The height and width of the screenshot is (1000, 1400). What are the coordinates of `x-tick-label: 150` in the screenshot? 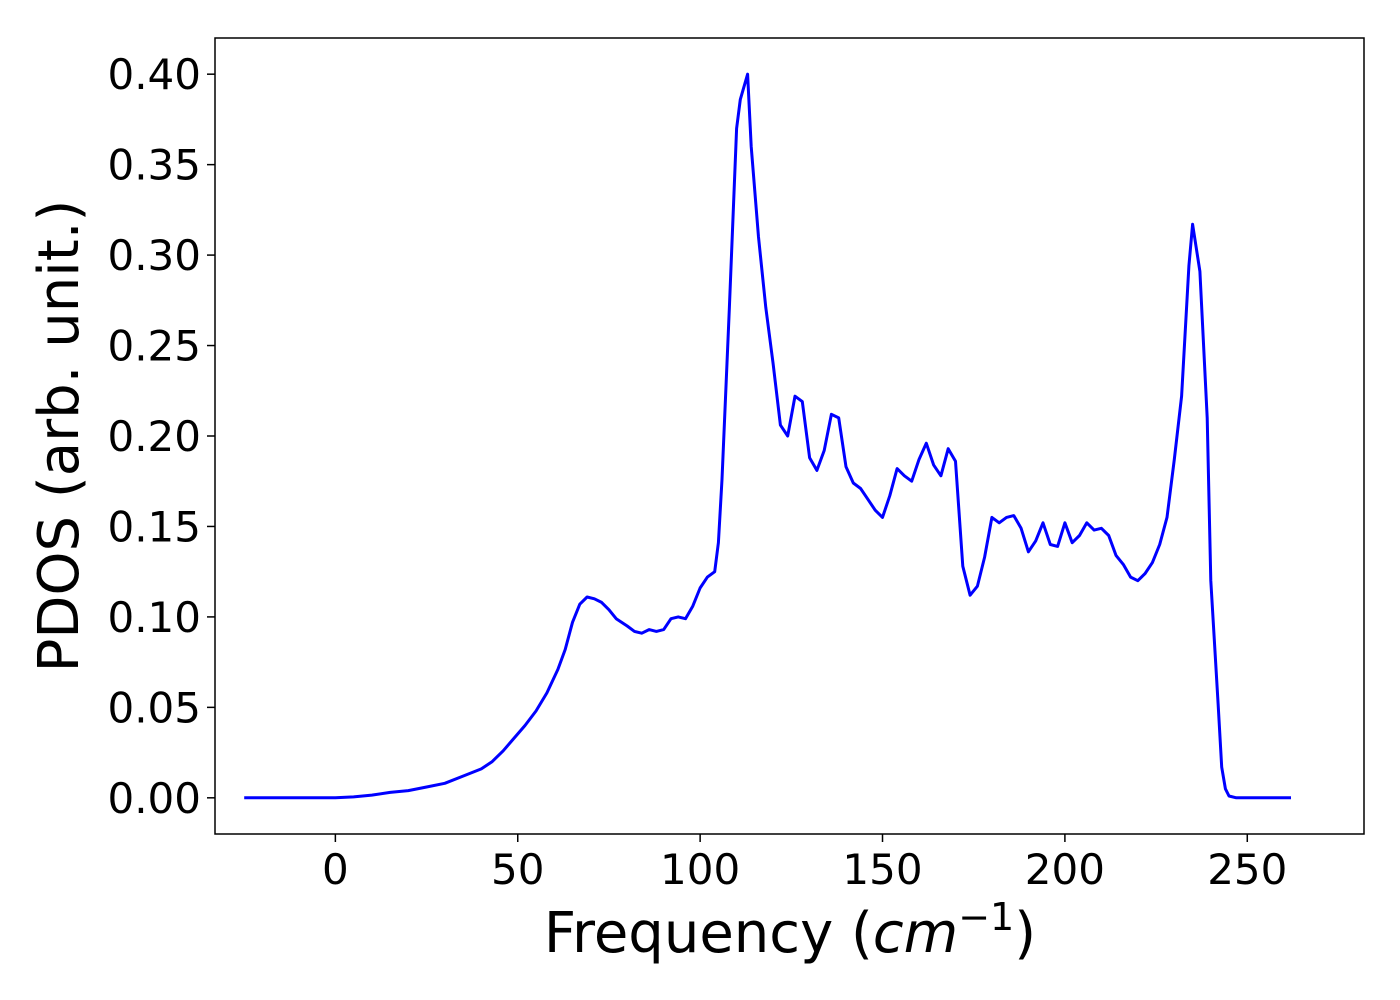 It's located at (882, 869).